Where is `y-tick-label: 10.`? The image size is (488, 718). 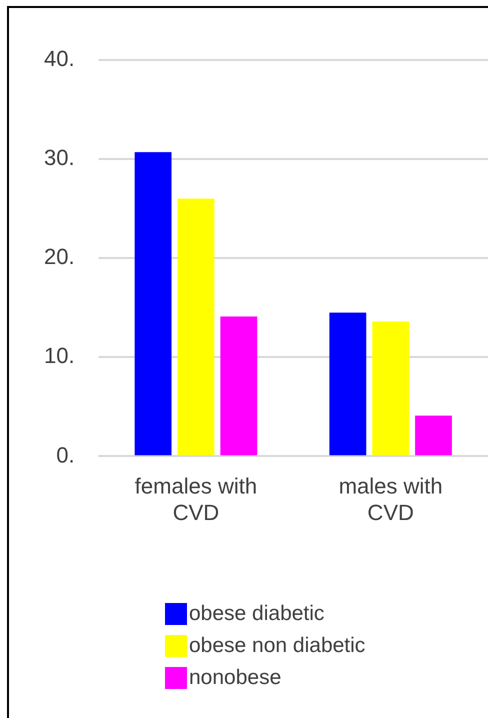
y-tick-label: 10. is located at coordinates (59, 355).